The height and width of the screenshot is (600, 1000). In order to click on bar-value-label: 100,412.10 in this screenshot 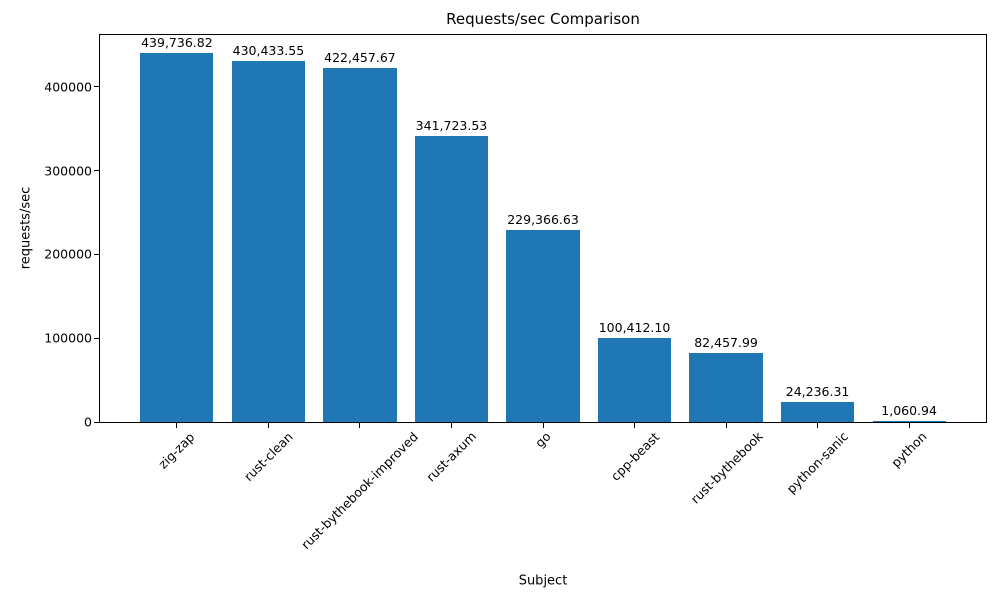, I will do `click(634, 327)`.